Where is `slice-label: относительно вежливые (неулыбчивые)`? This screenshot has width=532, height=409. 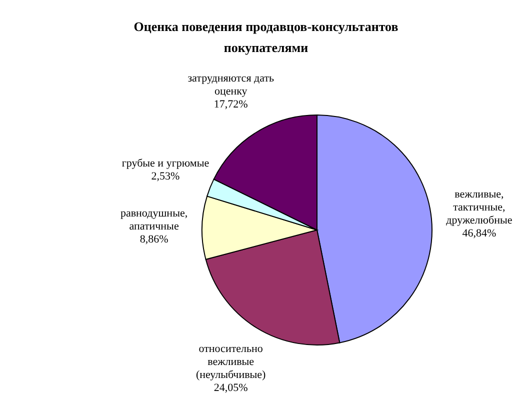
slice-label: относительно вежливые (неулыбчивые) is located at coordinates (231, 361).